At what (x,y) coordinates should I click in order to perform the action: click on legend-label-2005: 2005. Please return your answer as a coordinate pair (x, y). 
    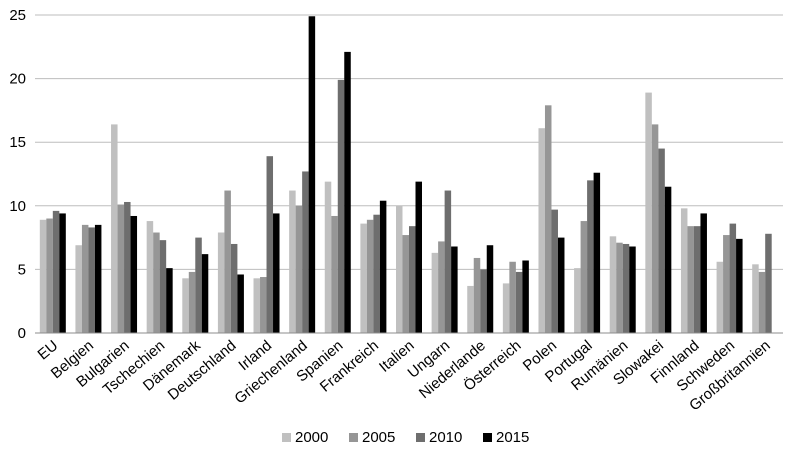
    Looking at the image, I should click on (378, 437).